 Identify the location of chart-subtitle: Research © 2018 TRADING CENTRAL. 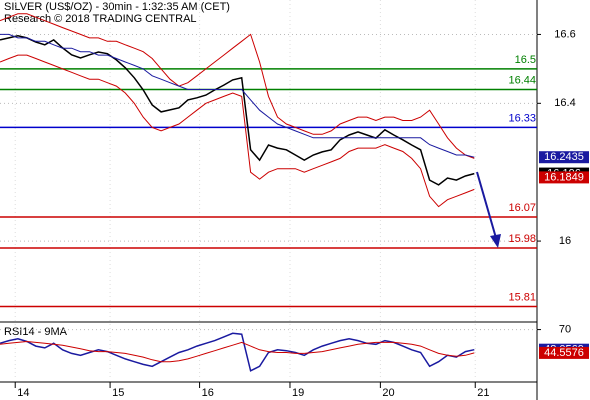
(100, 19).